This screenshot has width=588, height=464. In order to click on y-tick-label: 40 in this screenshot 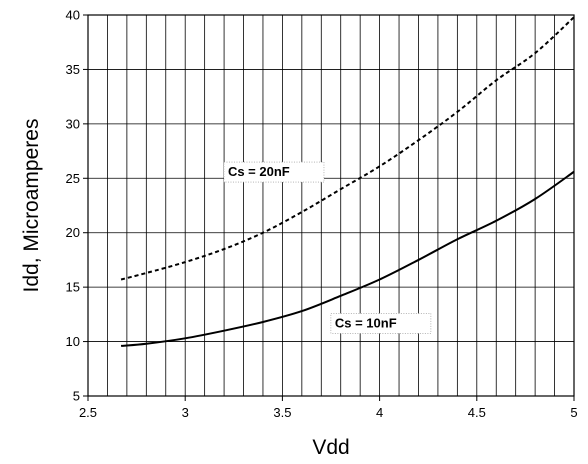, I will do `click(73, 15)`.